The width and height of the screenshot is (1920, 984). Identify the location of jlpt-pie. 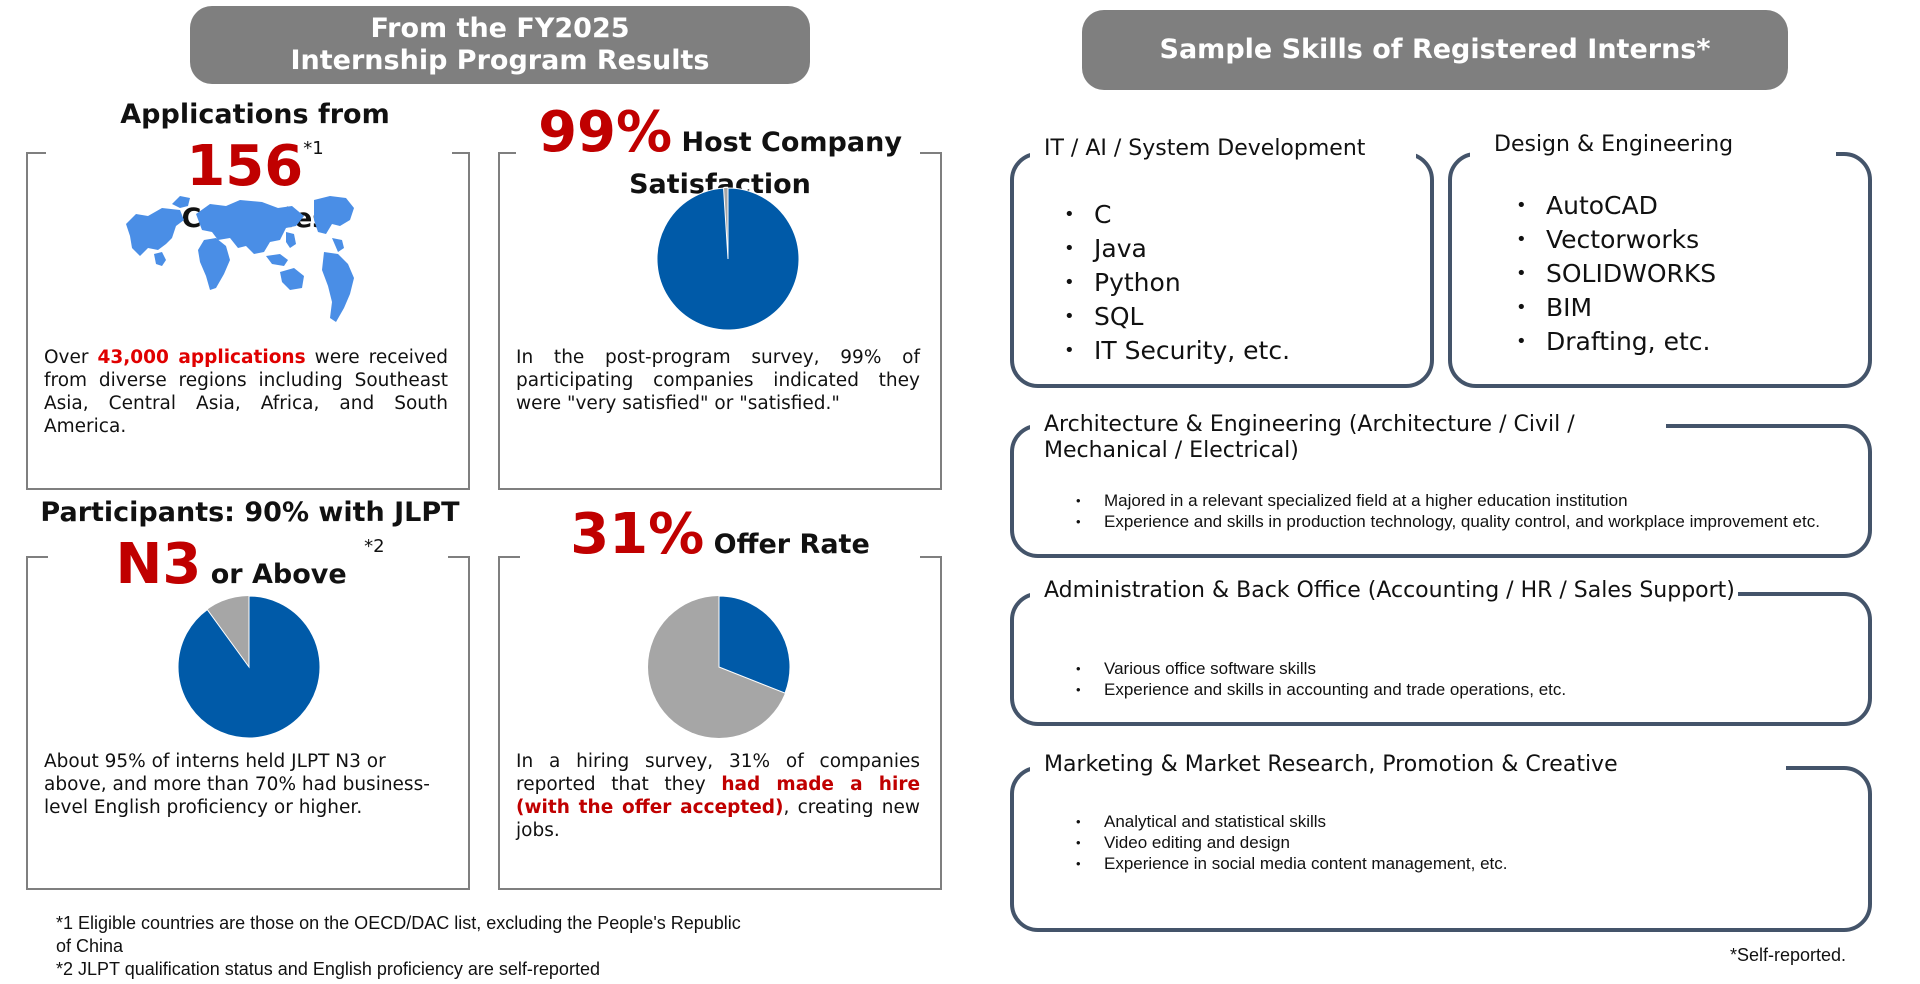
(249, 667).